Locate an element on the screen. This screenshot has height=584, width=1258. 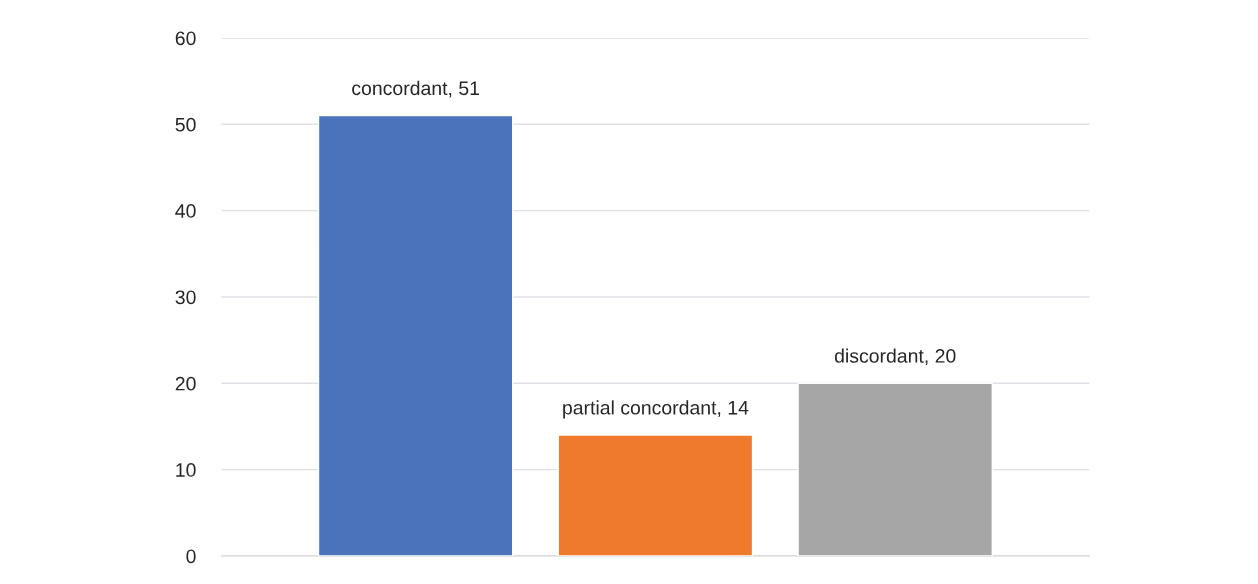
y-tick-label: 50 is located at coordinates (185, 124).